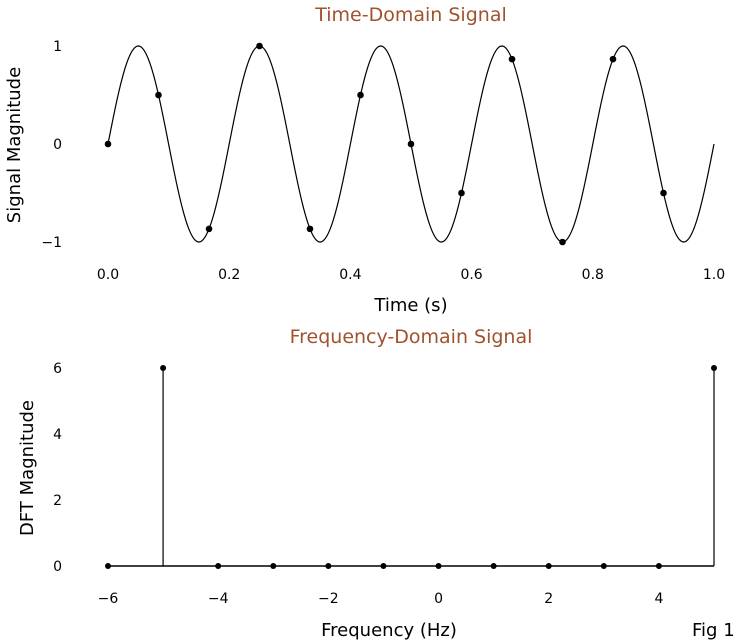 The width and height of the screenshot is (748, 644). Describe the element at coordinates (389, 630) in the screenshot. I see `freq-x-axis-label: Frequency (Hz)` at that location.